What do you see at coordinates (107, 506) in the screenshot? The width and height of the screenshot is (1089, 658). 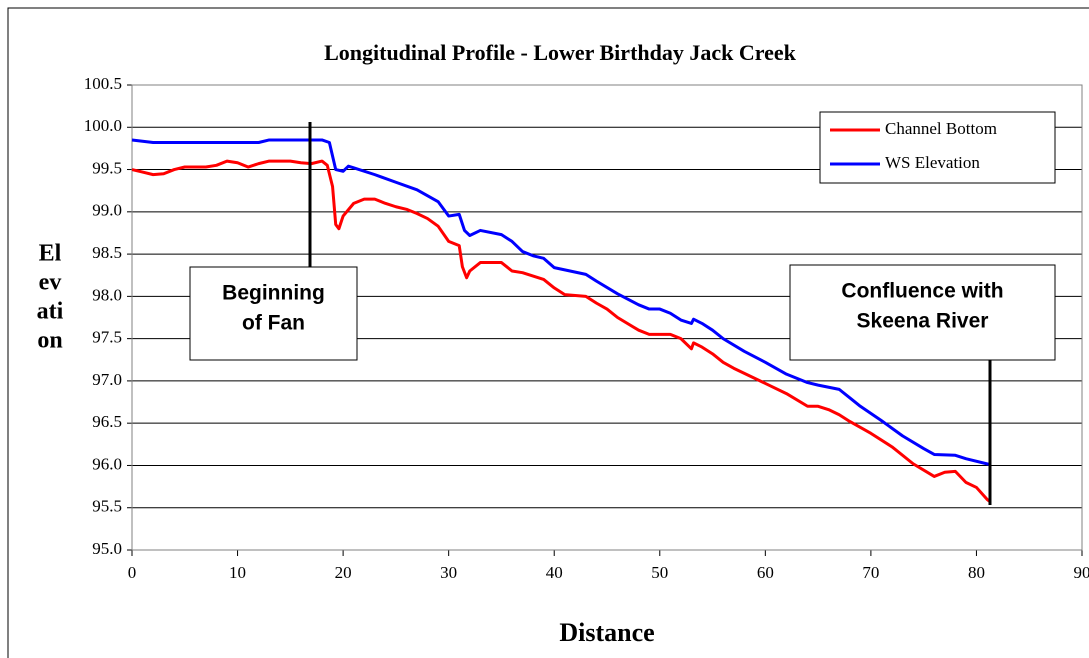 I see `y-tick-label: 95.5` at bounding box center [107, 506].